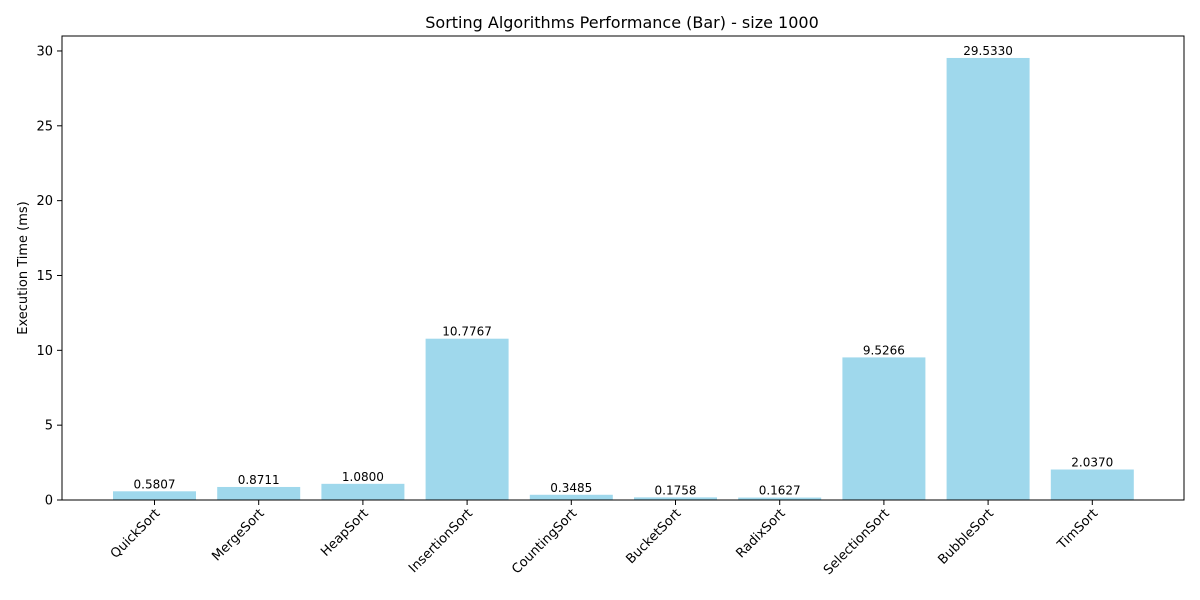 This screenshot has width=1200, height=600. What do you see at coordinates (259, 480) in the screenshot?
I see `data-label: 0.8711` at bounding box center [259, 480].